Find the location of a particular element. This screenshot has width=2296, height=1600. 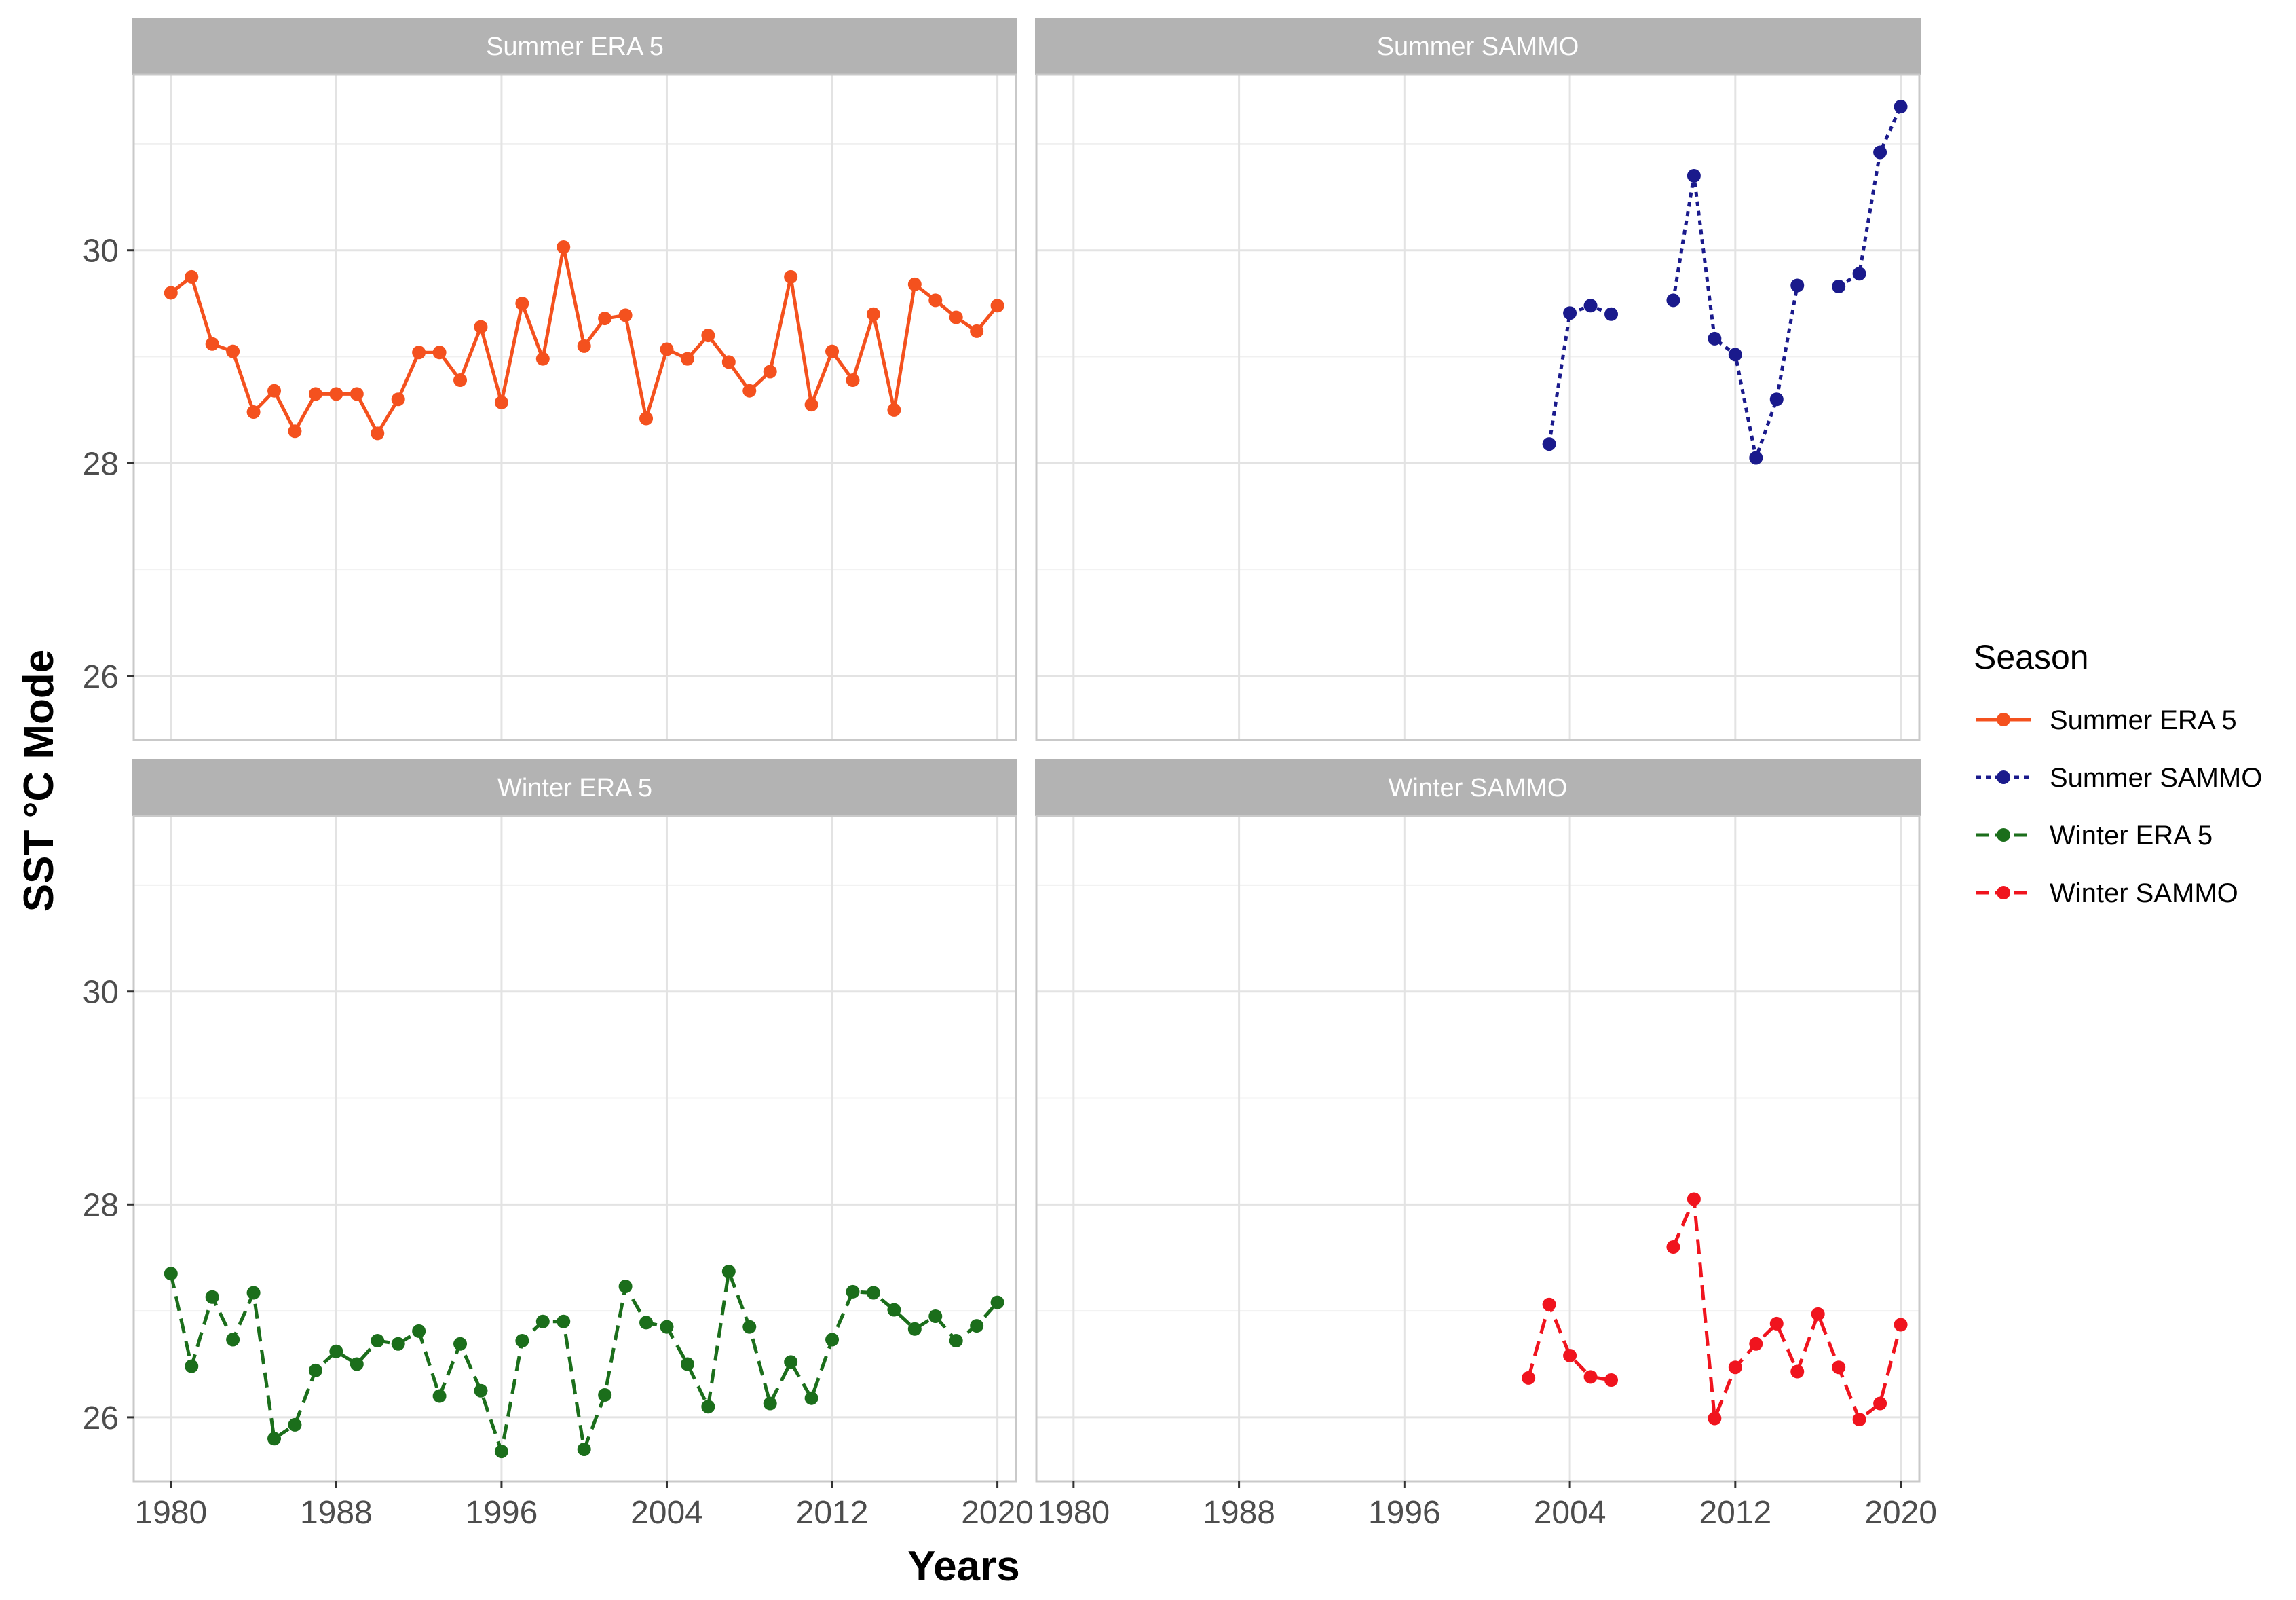

legend-item: Winter SAMMO is located at coordinates (2107, 893).